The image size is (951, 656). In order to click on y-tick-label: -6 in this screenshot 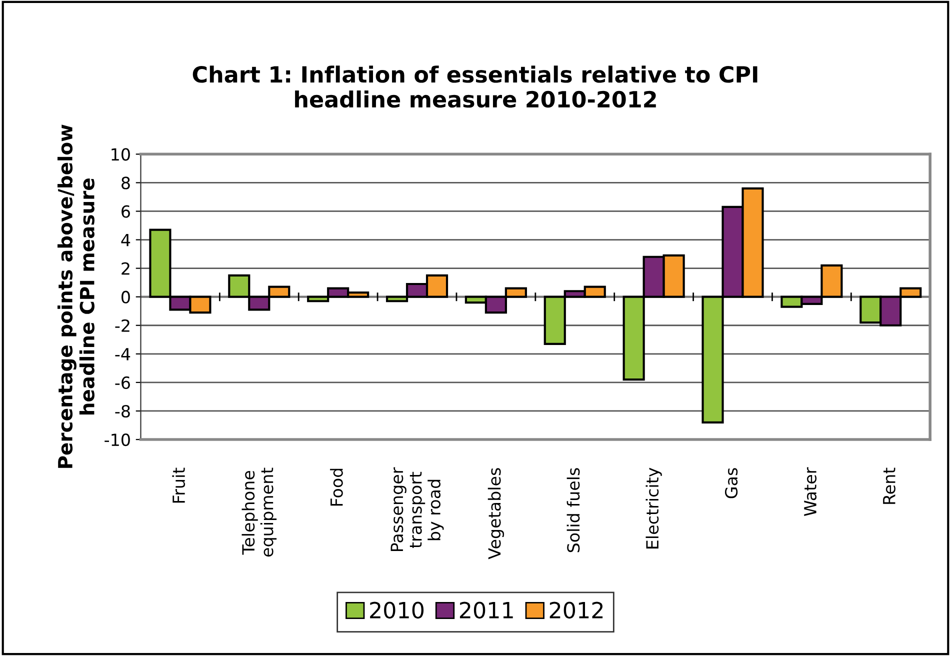, I will do `click(122, 383)`.